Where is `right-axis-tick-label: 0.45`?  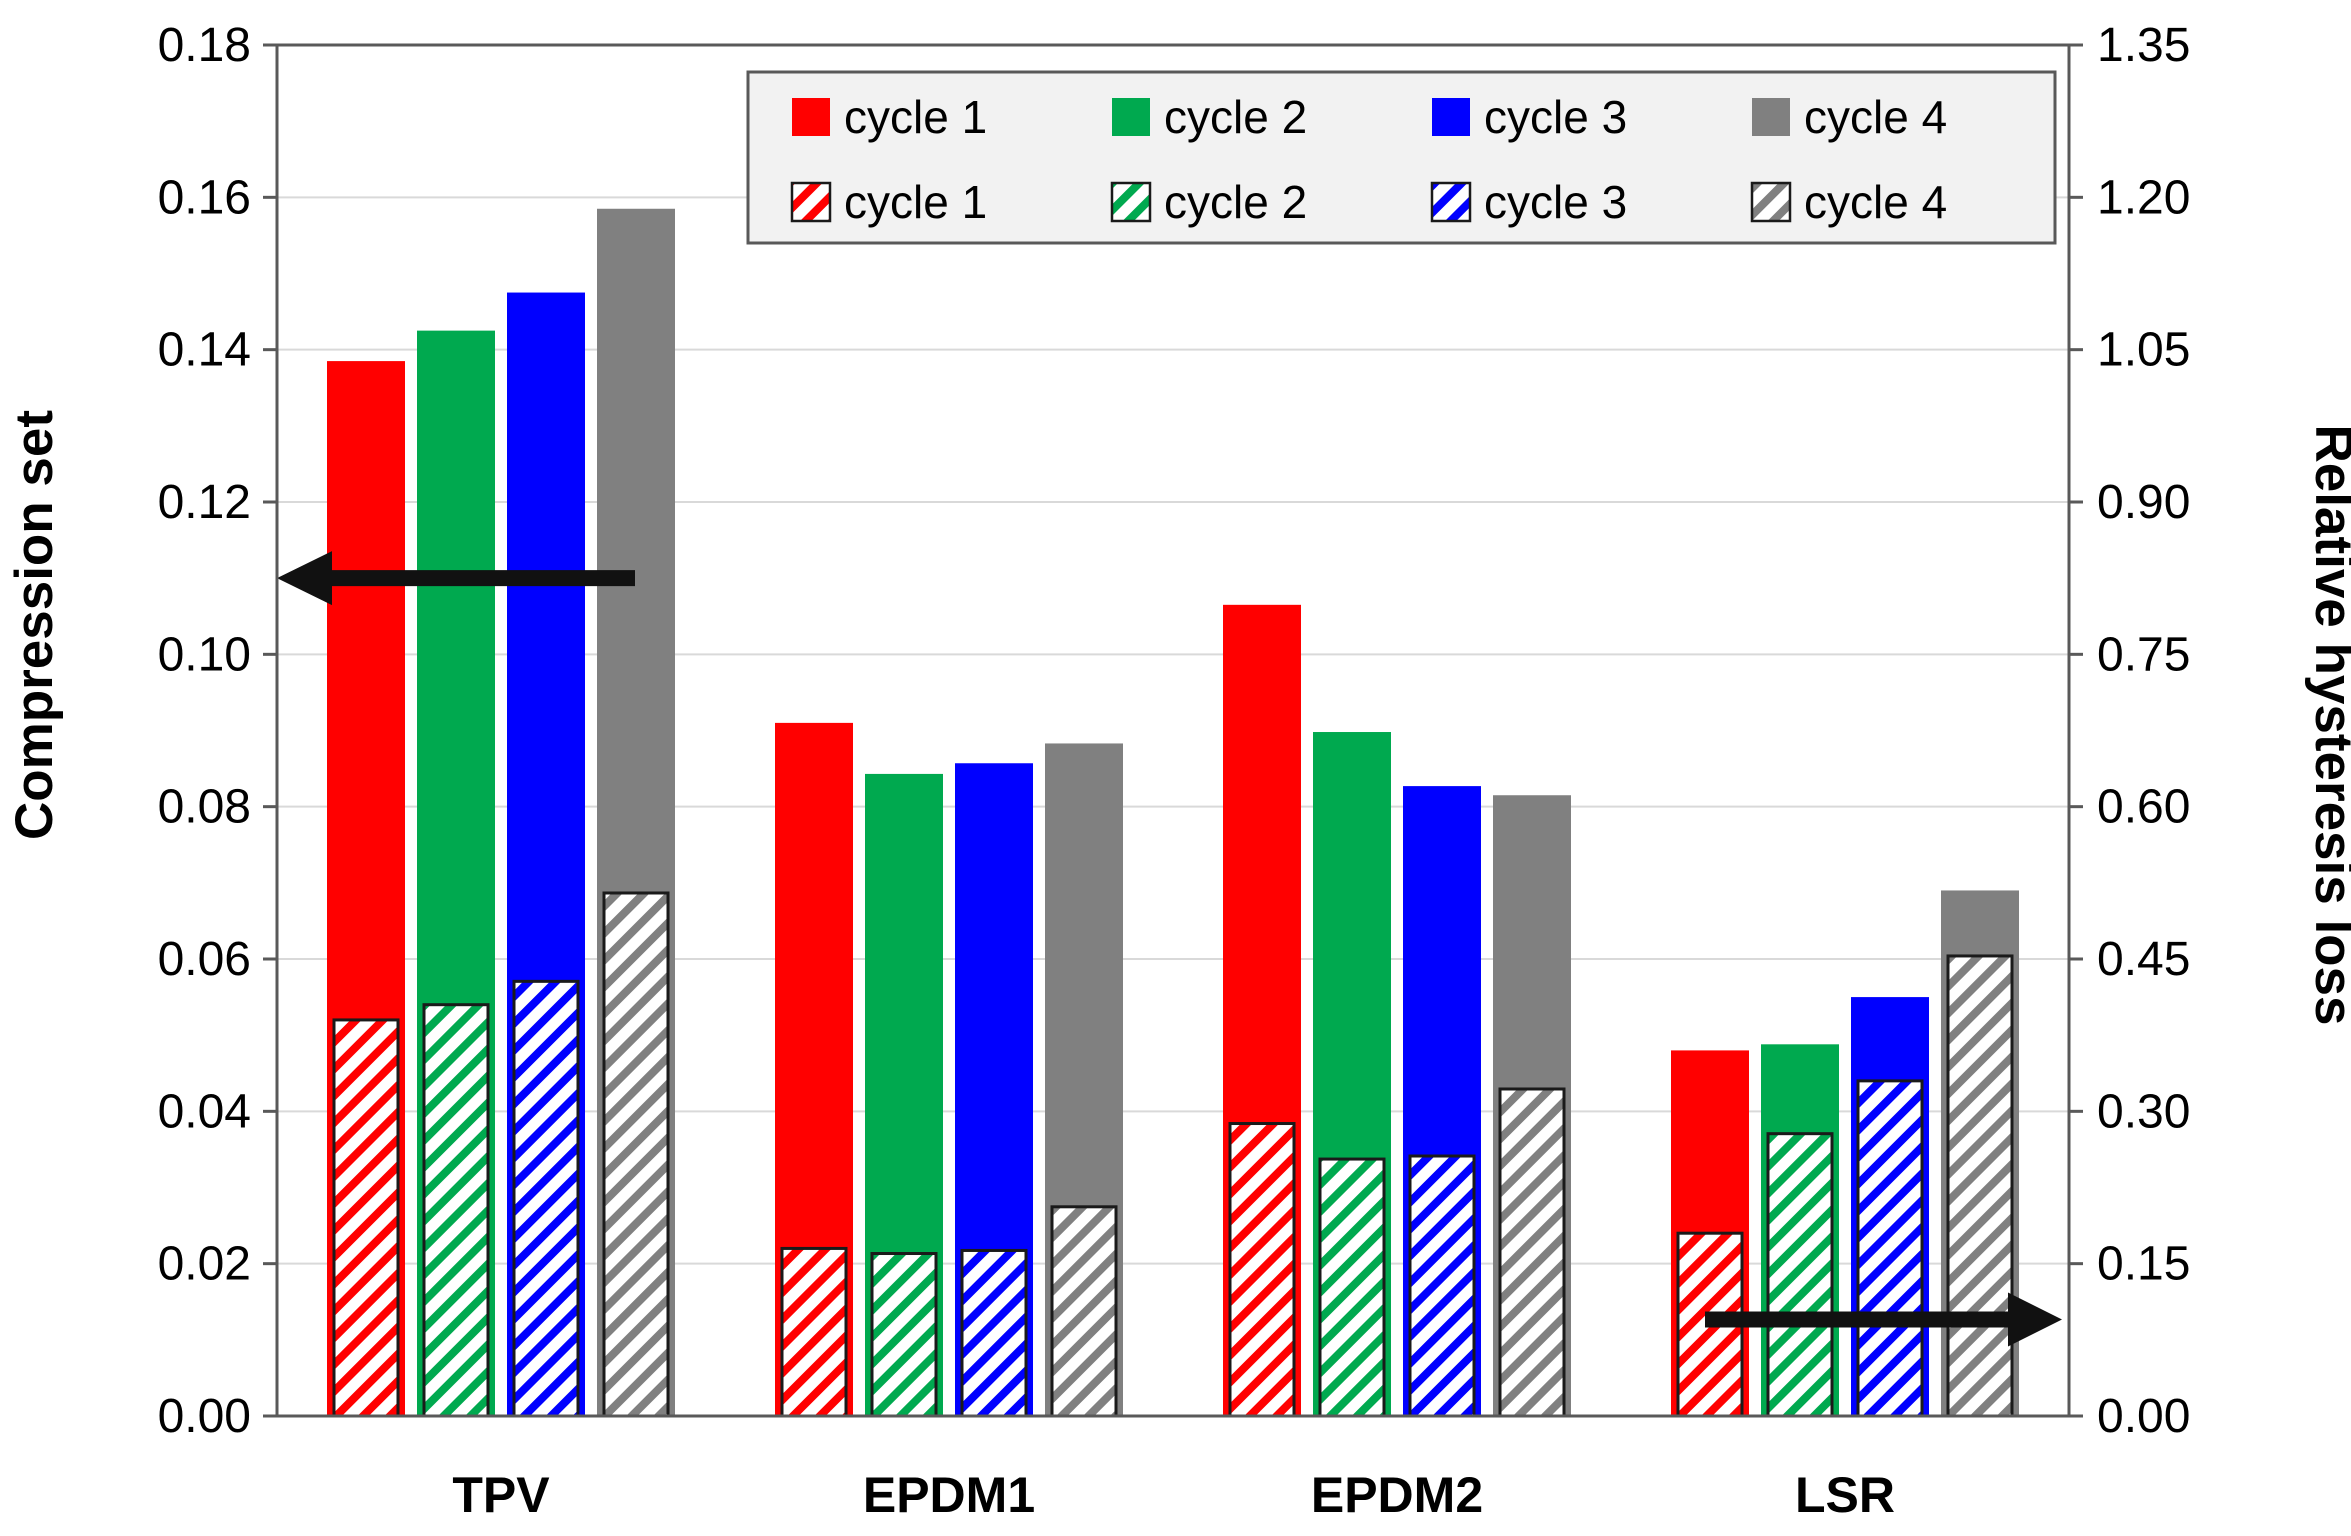
right-axis-tick-label: 0.45 is located at coordinates (2143, 959).